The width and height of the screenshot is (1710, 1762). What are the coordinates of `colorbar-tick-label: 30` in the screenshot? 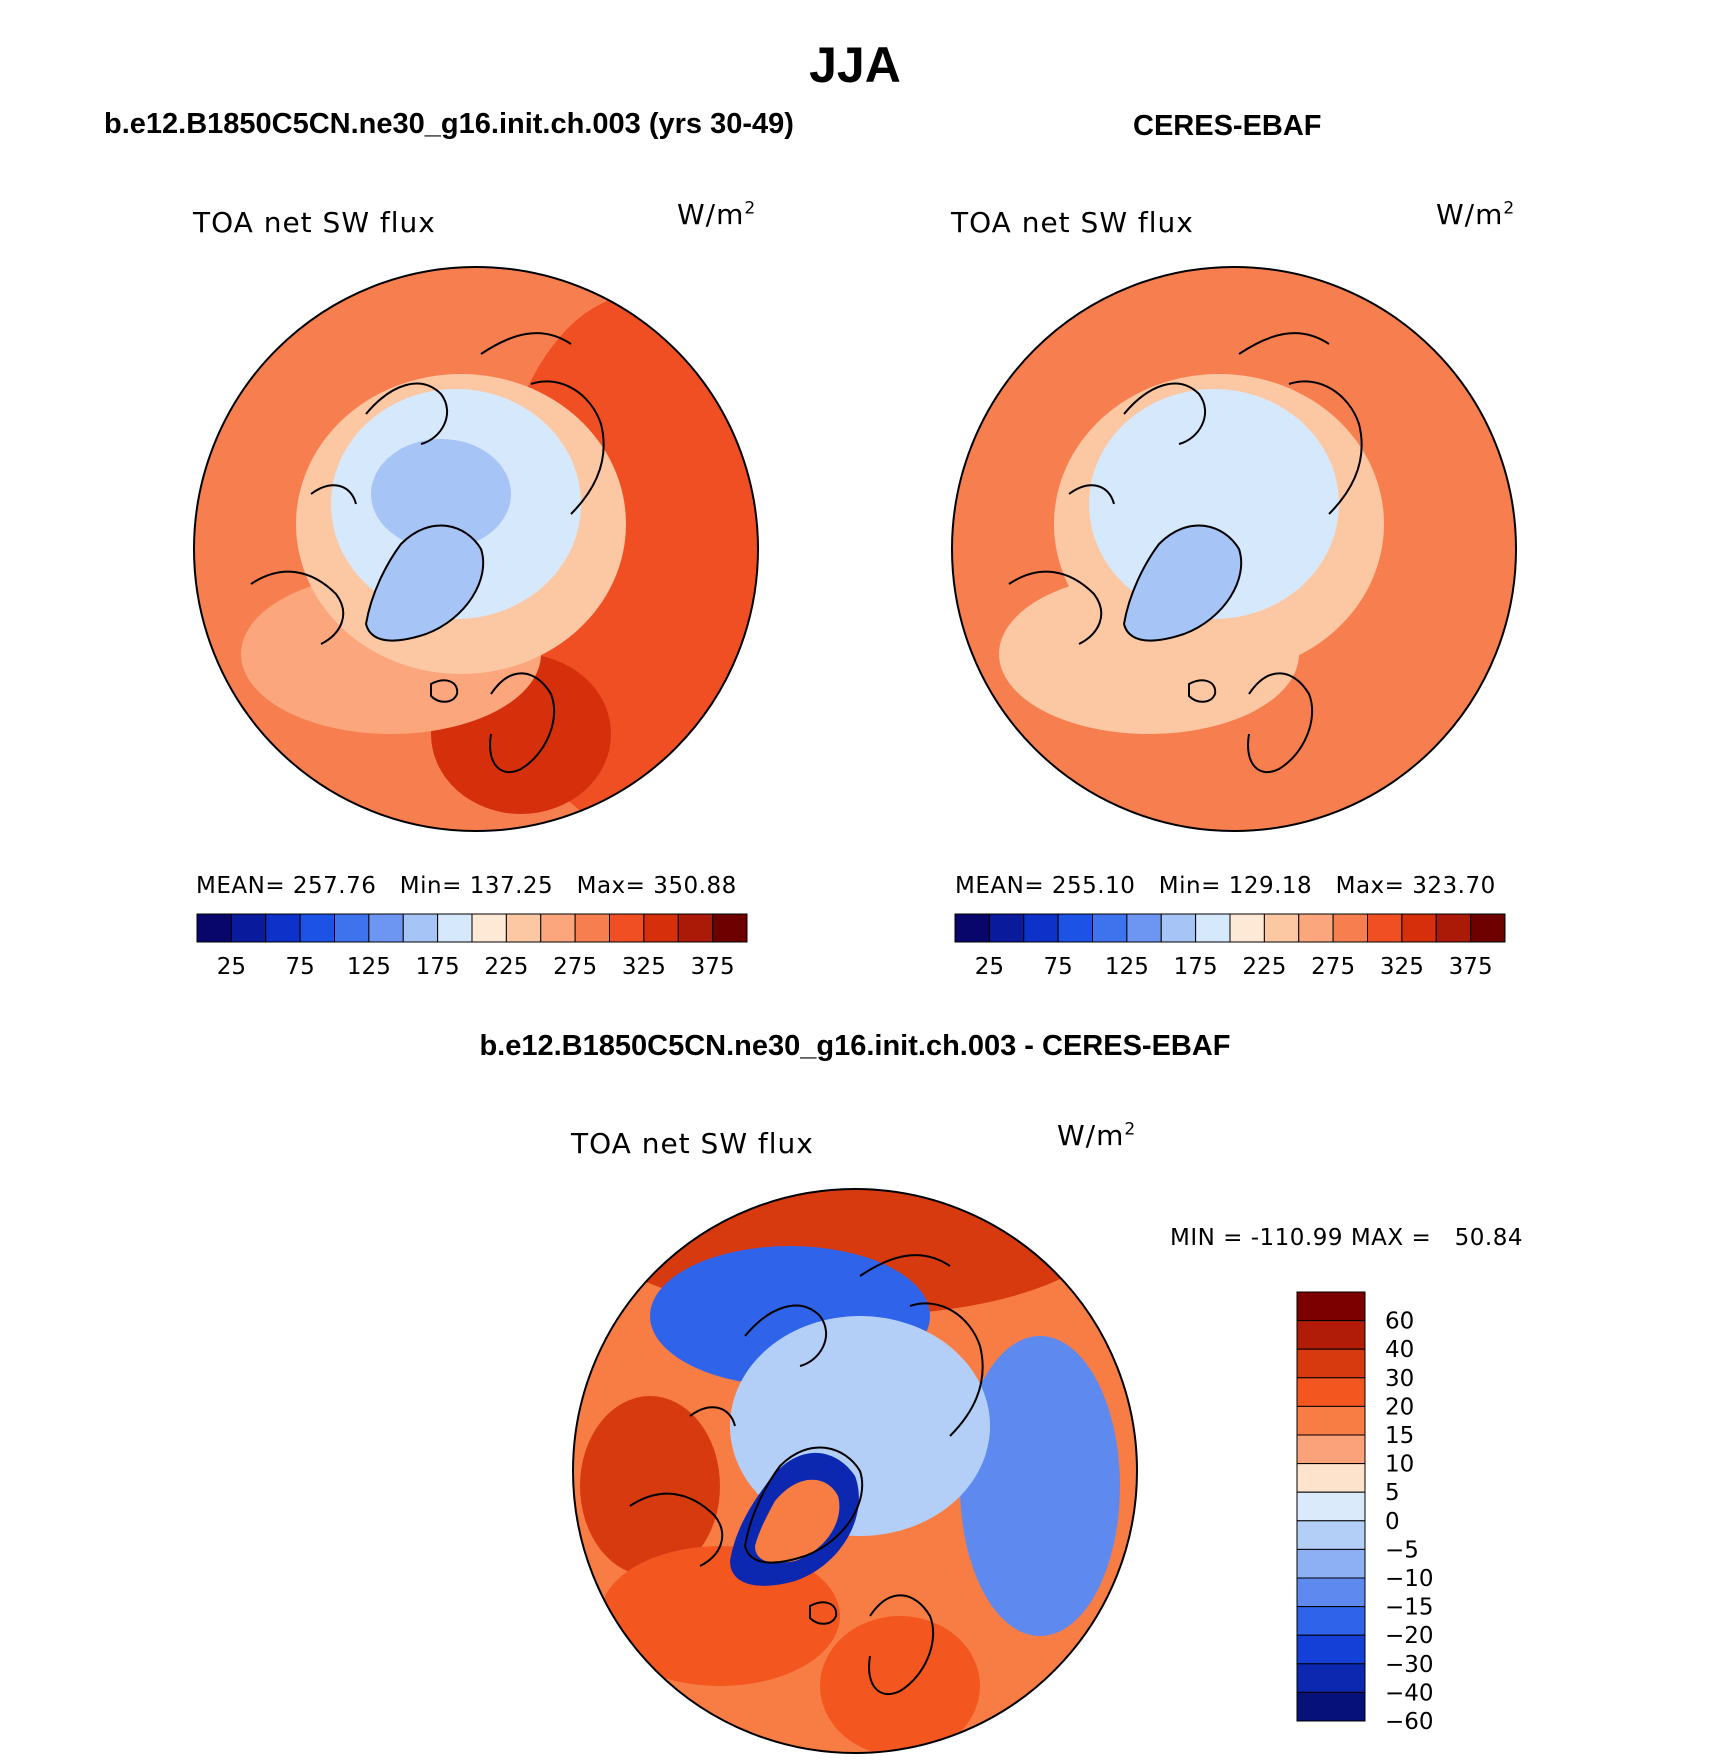 It's located at (1399, 1379).